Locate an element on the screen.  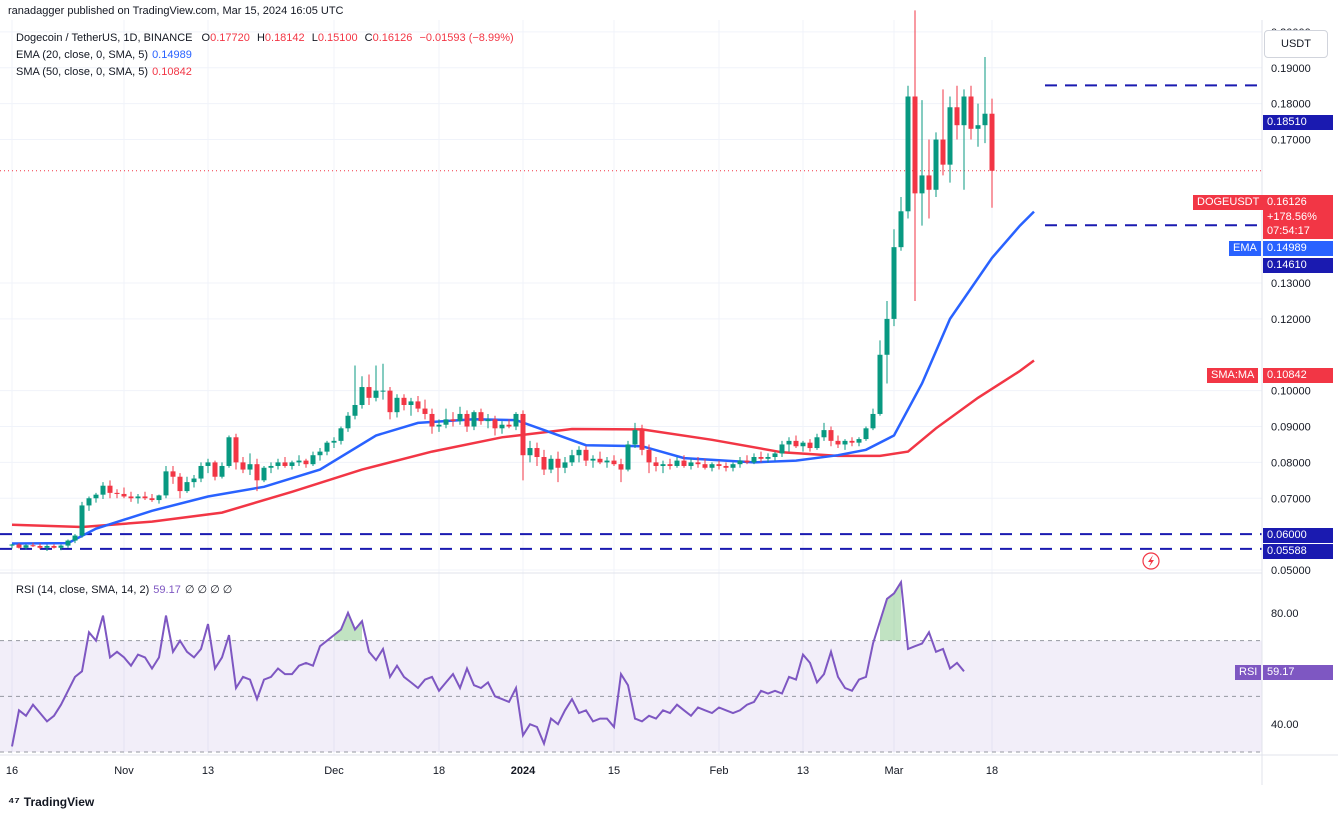
time-tick-label: 13 is located at coordinates (803, 771).